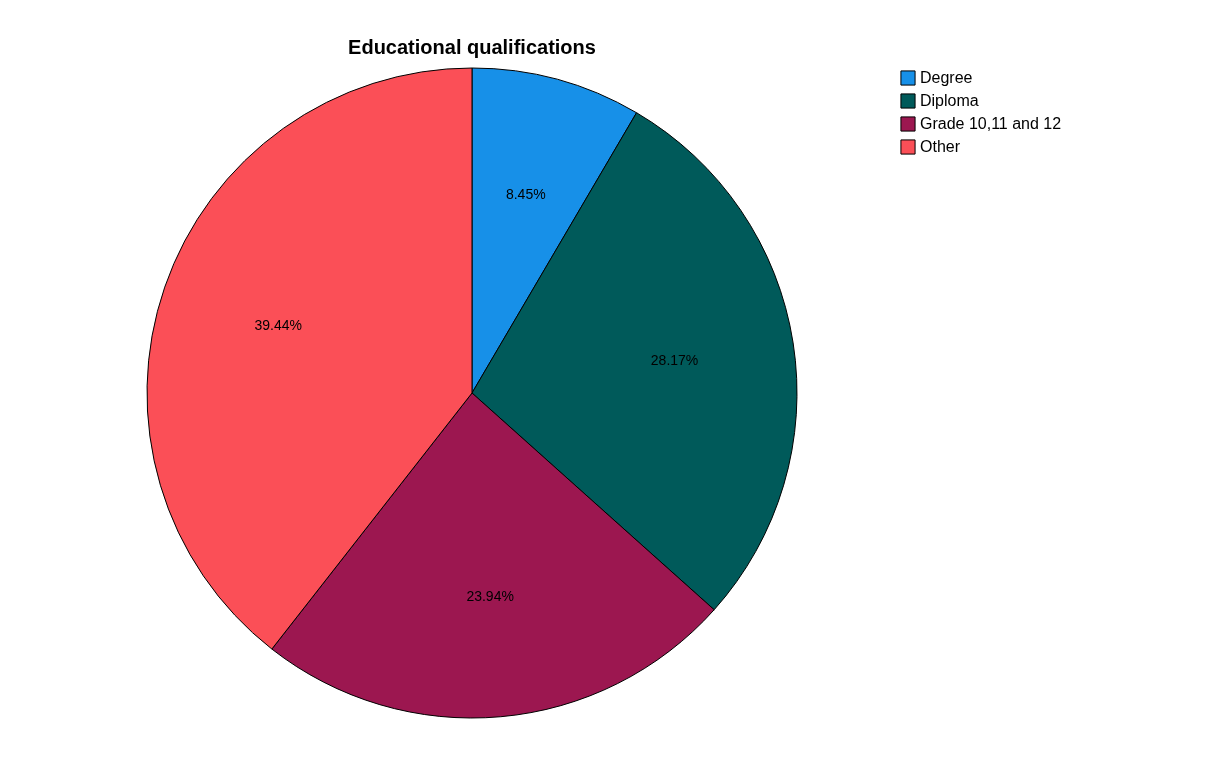 The width and height of the screenshot is (1226, 765). What do you see at coordinates (940, 146) in the screenshot?
I see `legend-label: Other` at bounding box center [940, 146].